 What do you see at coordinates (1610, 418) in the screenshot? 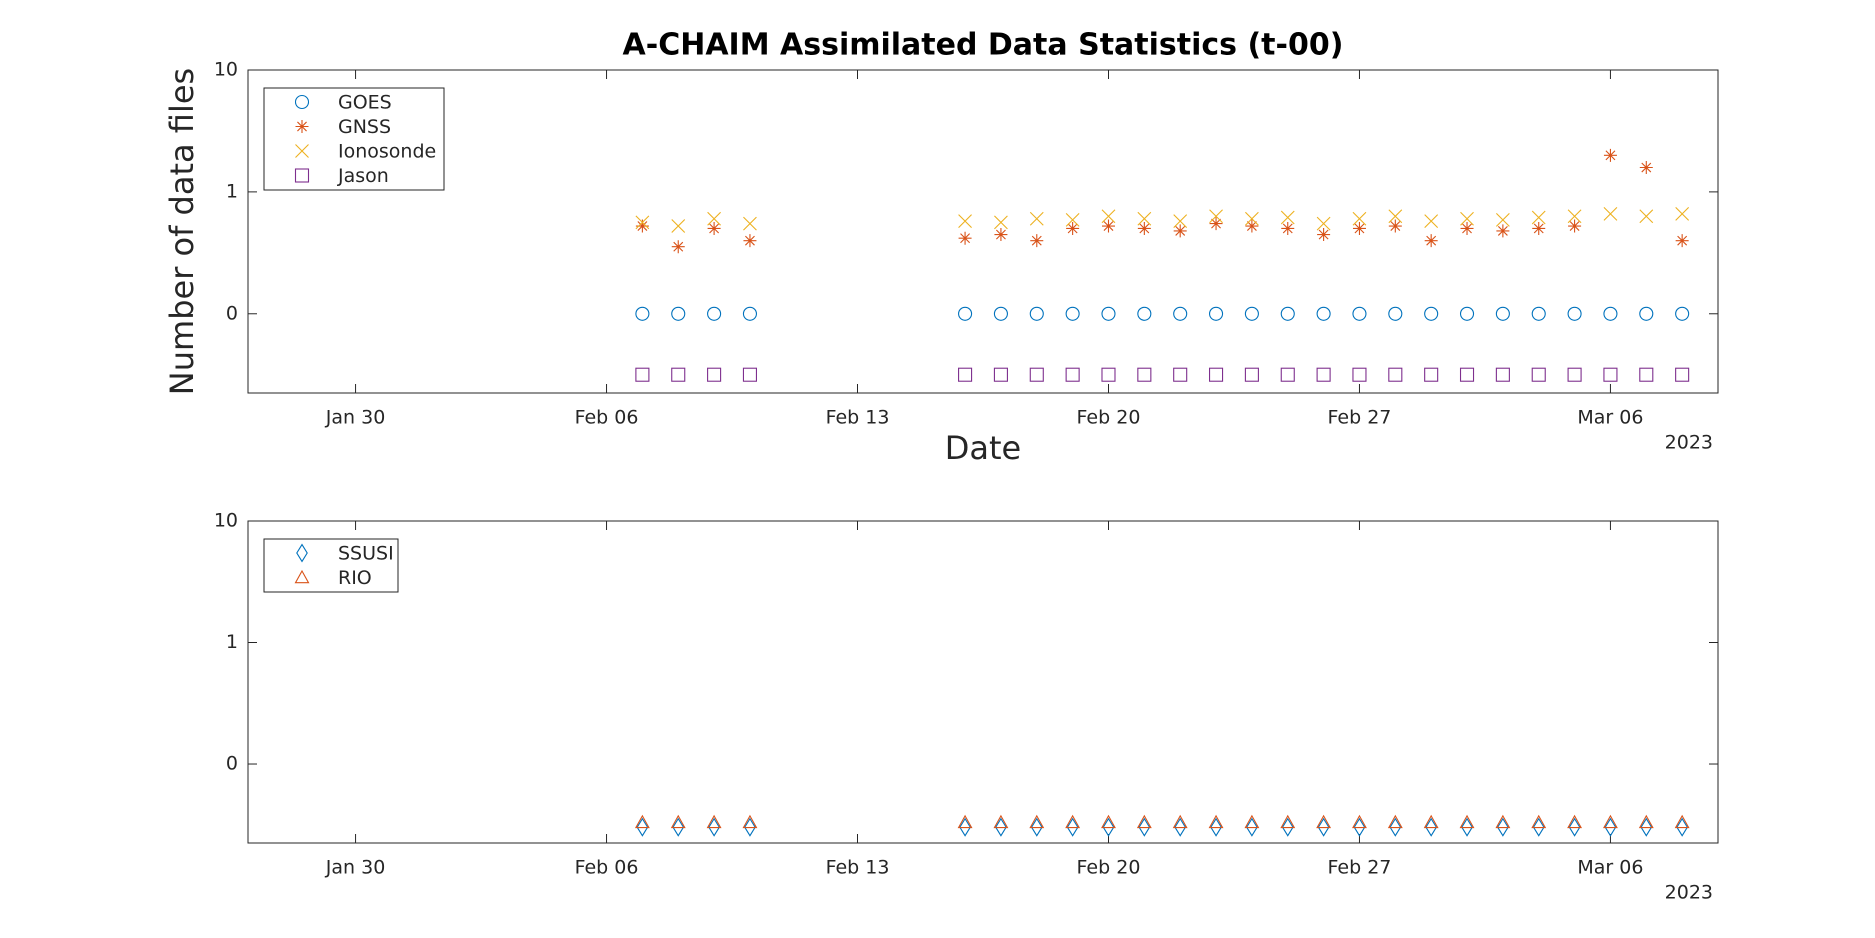
I see `x-tick-label: Mar 06` at bounding box center [1610, 418].